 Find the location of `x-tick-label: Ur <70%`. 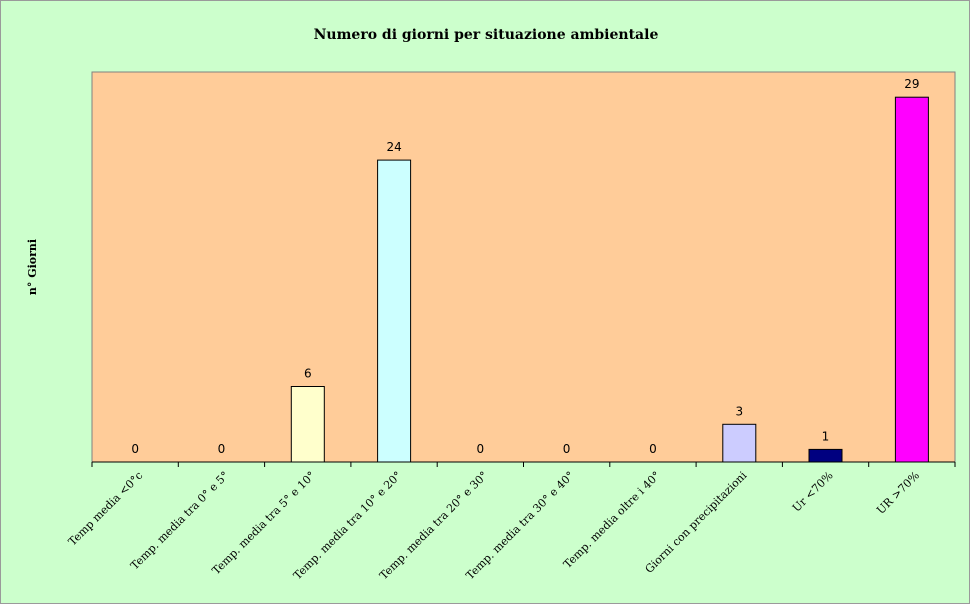

x-tick-label: Ur <70% is located at coordinates (813, 492).